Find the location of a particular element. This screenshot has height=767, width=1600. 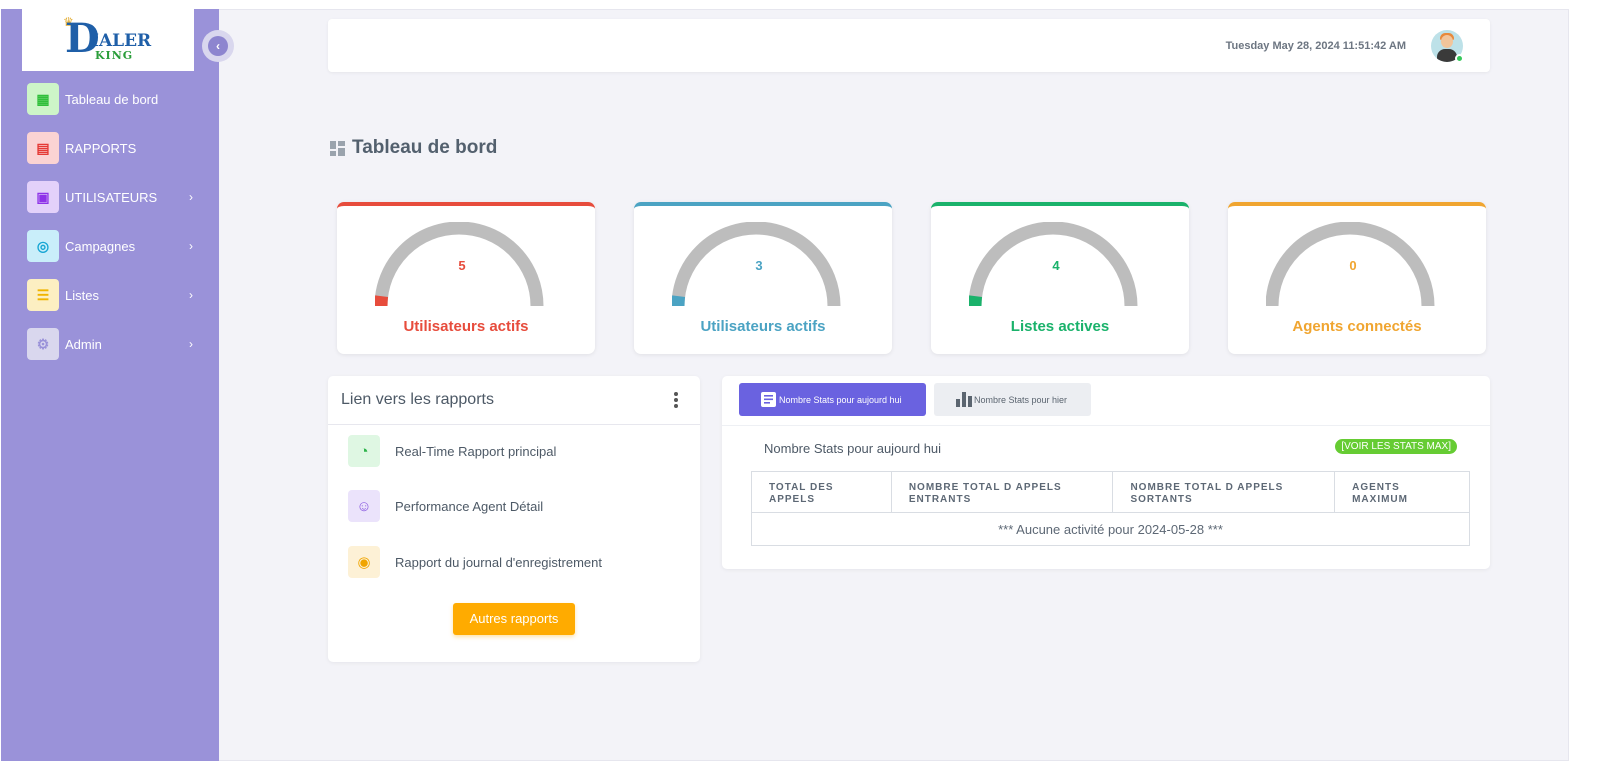

sidebar-item-label: Tableau de bord is located at coordinates (112, 99).